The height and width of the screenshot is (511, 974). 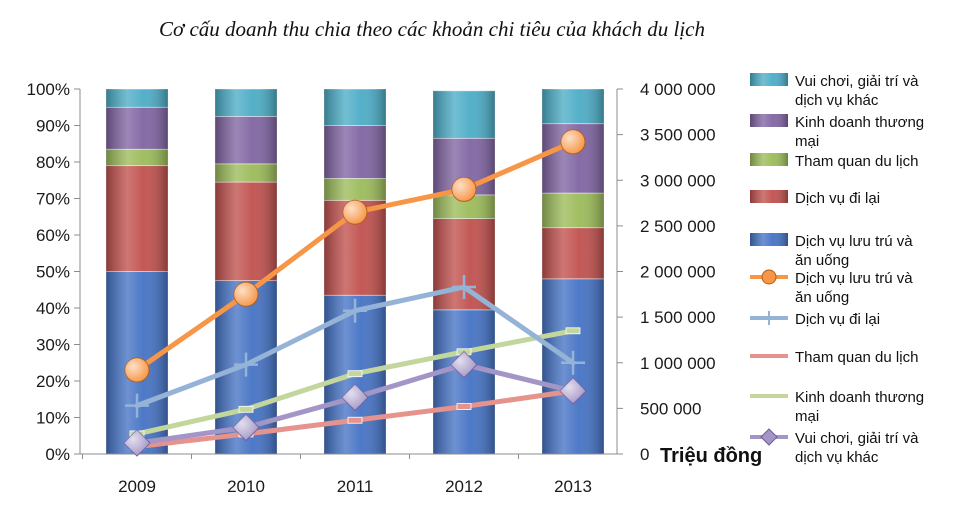 What do you see at coordinates (573, 486) in the screenshot?
I see `x-tick-label: 2013` at bounding box center [573, 486].